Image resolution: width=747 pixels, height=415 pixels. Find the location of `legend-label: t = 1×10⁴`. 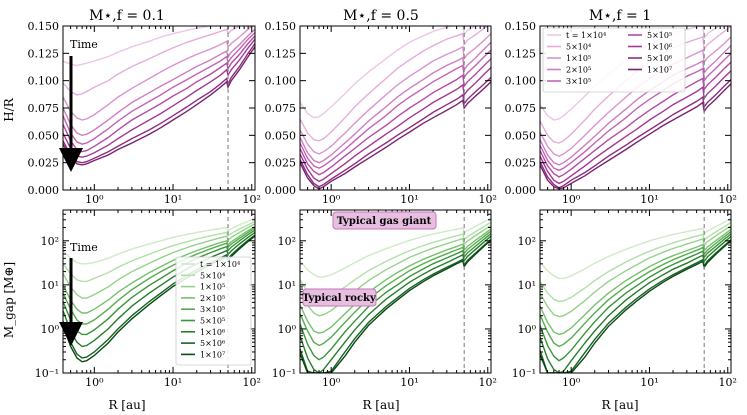

legend-label: t = 1×10⁴ is located at coordinates (586, 35).